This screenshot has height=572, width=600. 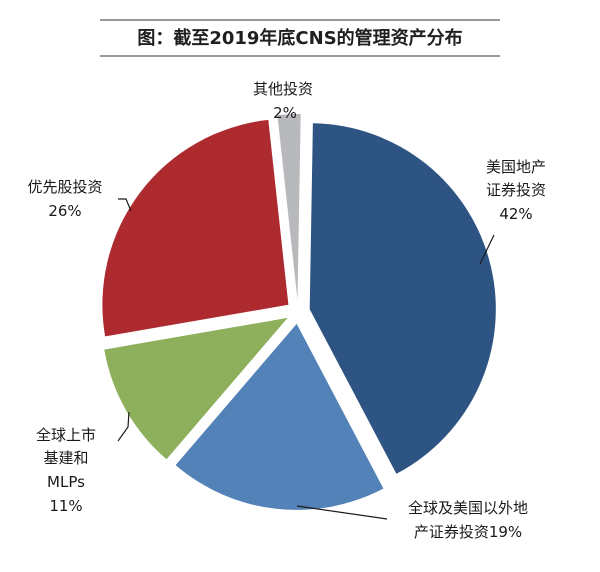 I want to click on label-pct: 26%, so click(x=64, y=211).